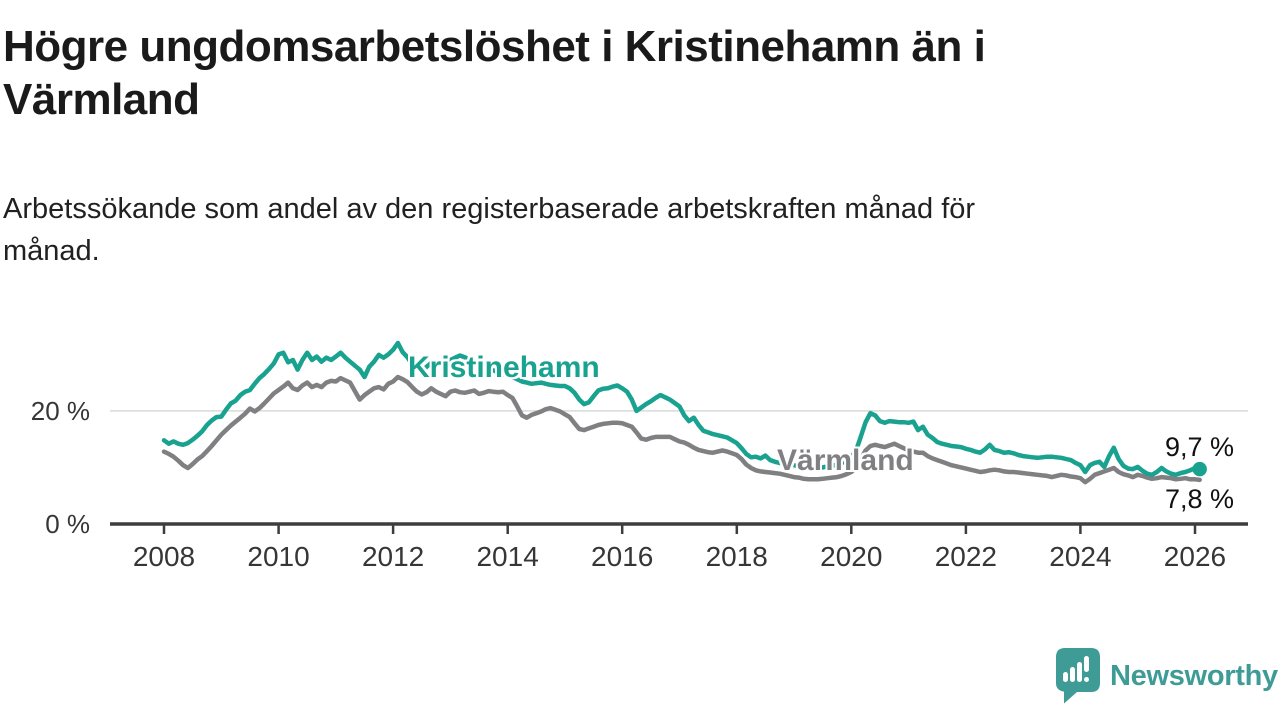  Describe the element at coordinates (60, 411) in the screenshot. I see `y-axis-label-20: 20 %` at that location.